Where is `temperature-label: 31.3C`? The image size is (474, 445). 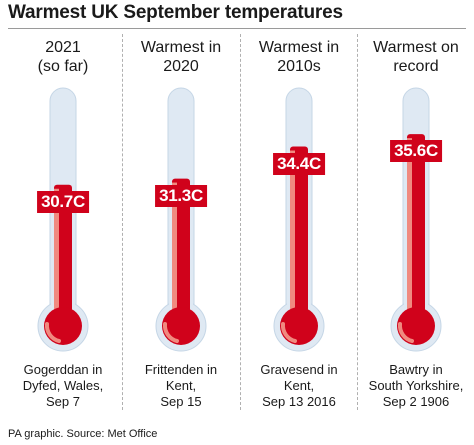 temperature-label: 31.3C is located at coordinates (181, 196).